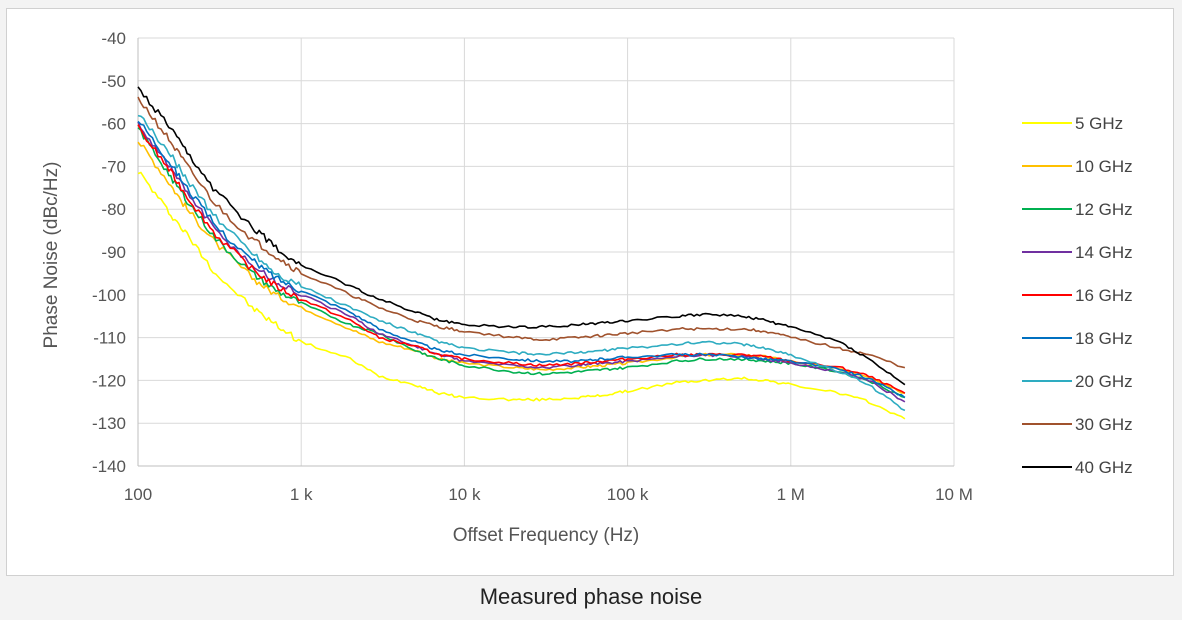  What do you see at coordinates (113, 81) in the screenshot?
I see `y-tick-label: -50` at bounding box center [113, 81].